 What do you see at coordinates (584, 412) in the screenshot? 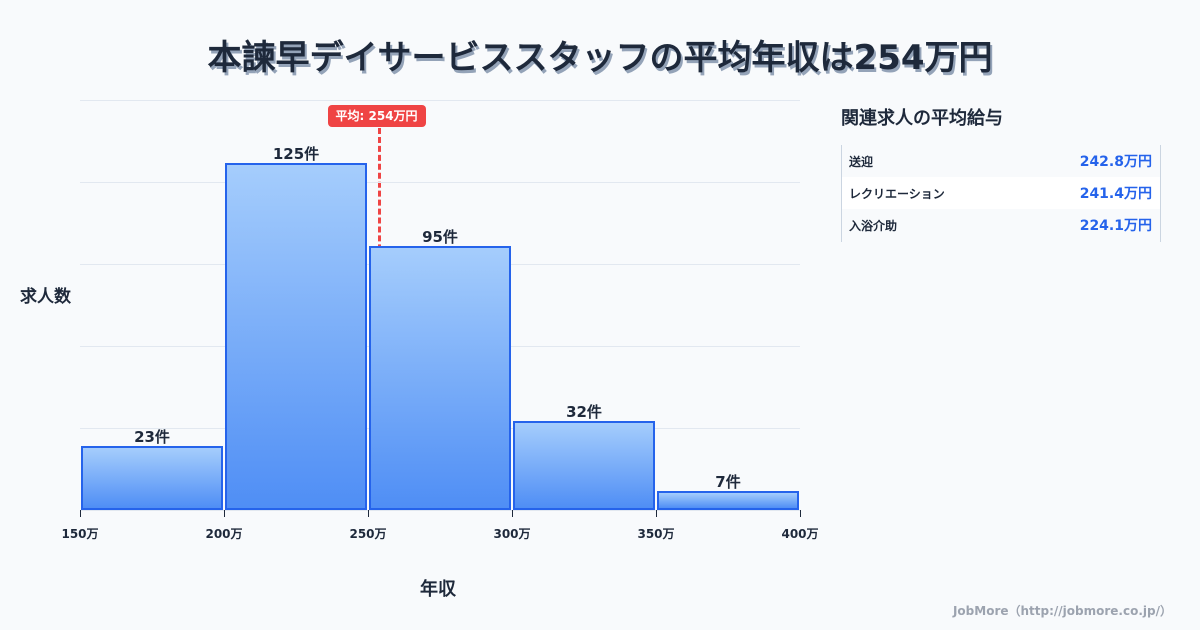
I see `bar-value-label: 32件` at bounding box center [584, 412].